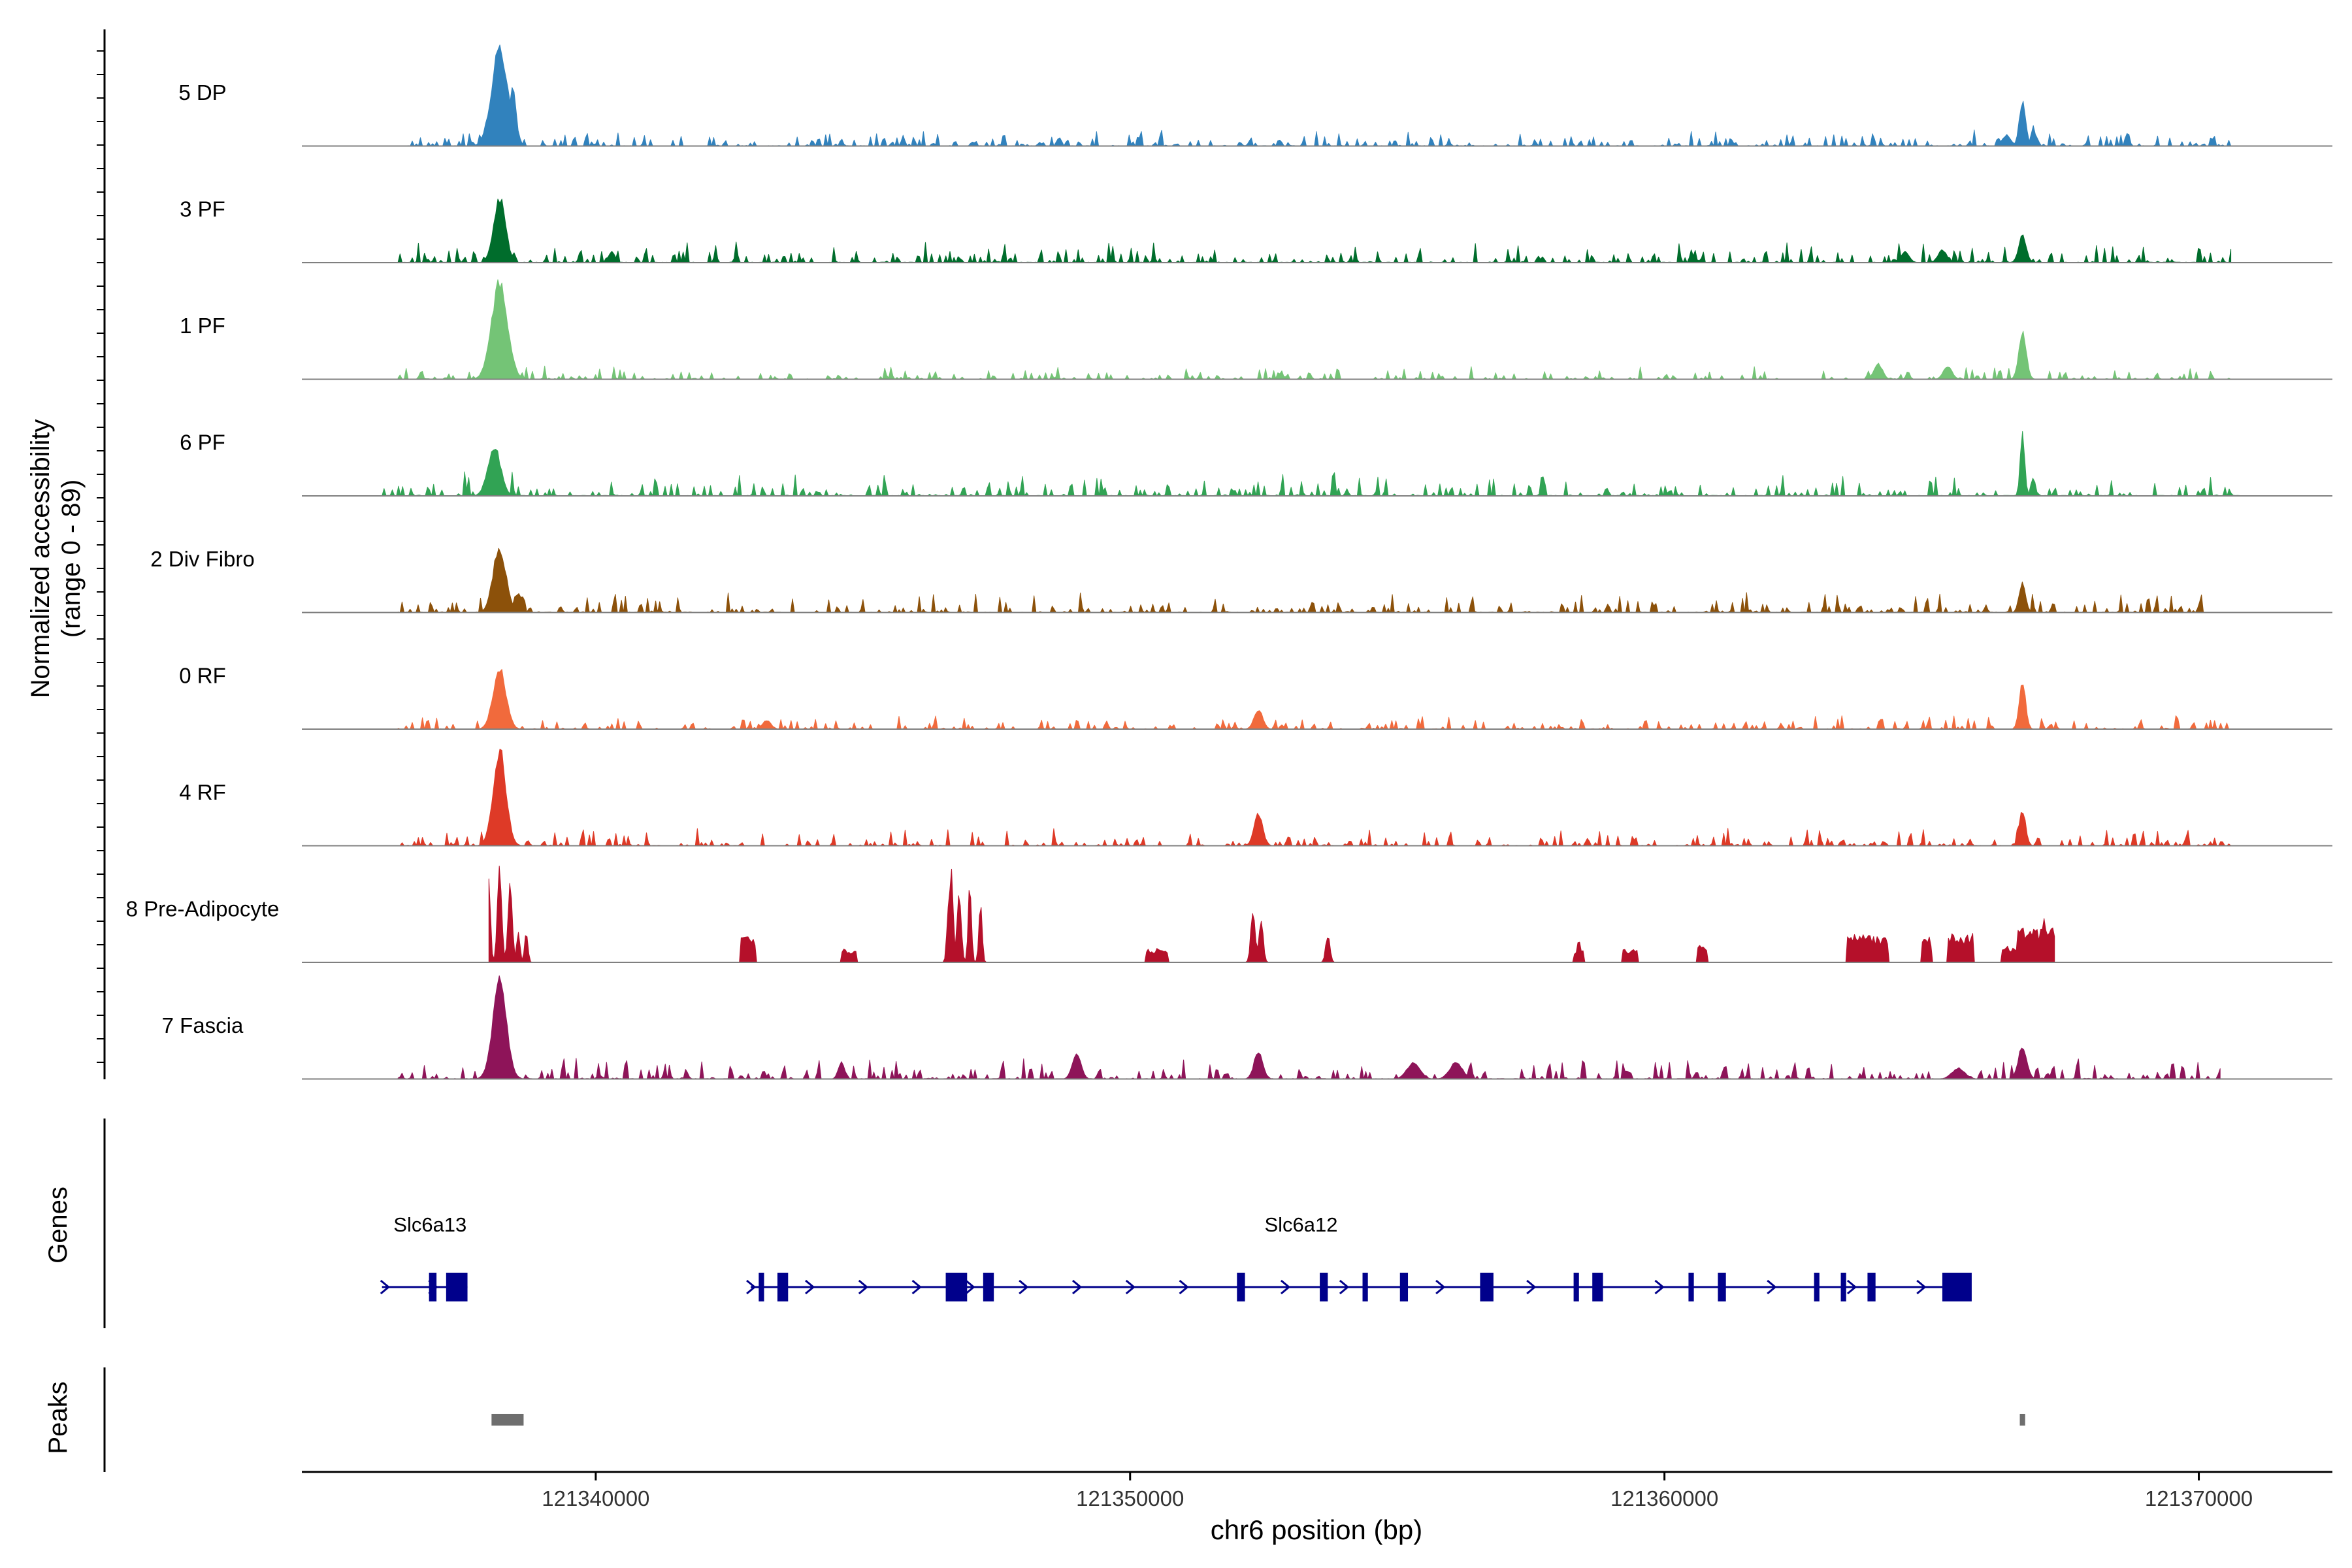 The height and width of the screenshot is (1568, 2352). What do you see at coordinates (1317, 1529) in the screenshot?
I see `x-axis-title: chr6 position (bp)` at bounding box center [1317, 1529].